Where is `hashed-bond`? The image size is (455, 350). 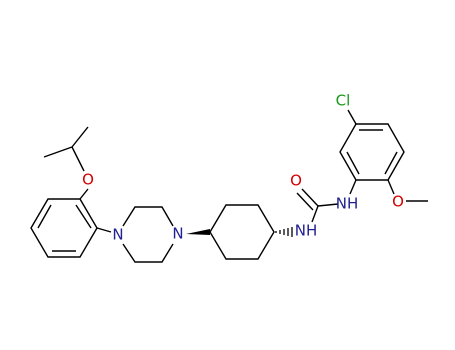 hashed-bond is located at coordinates (284, 232).